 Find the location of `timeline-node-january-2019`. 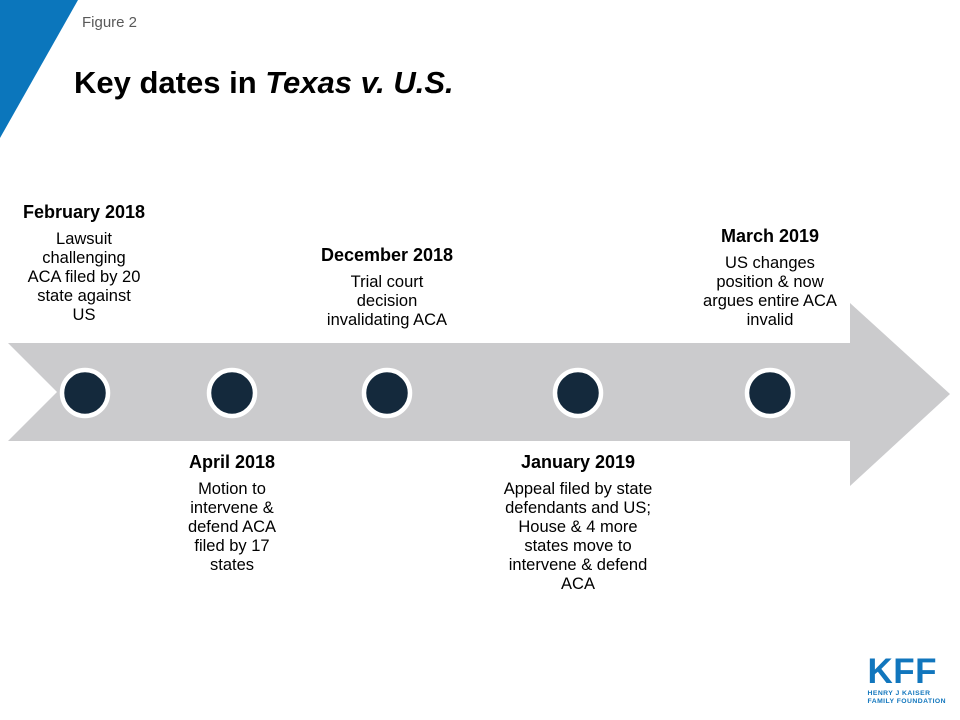

timeline-node-january-2019 is located at coordinates (578, 393).